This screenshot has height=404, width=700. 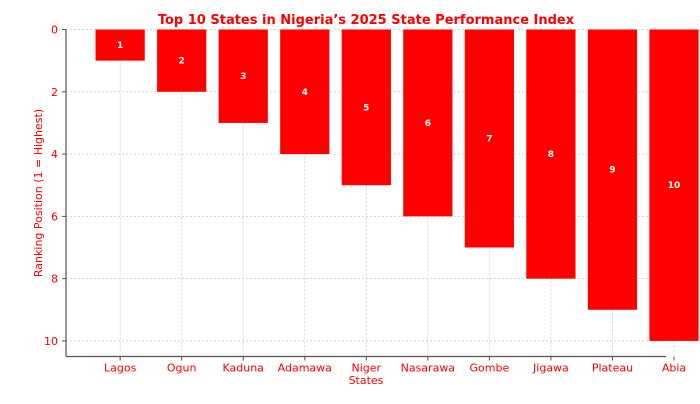 What do you see at coordinates (55, 186) in the screenshot?
I see `y-axis-ticks: 0 2 4 6 8 10` at bounding box center [55, 186].